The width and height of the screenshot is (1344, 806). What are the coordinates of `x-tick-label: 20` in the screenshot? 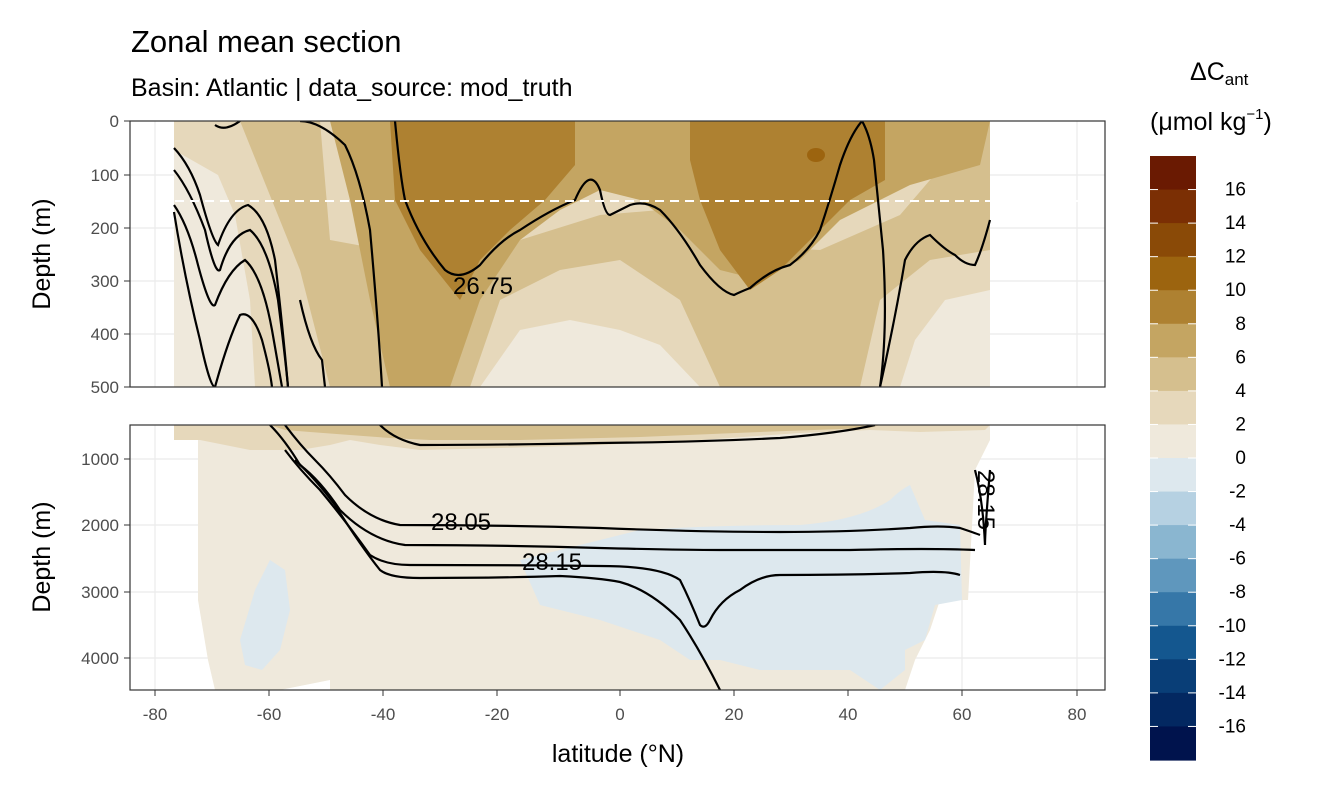 It's located at (734, 714).